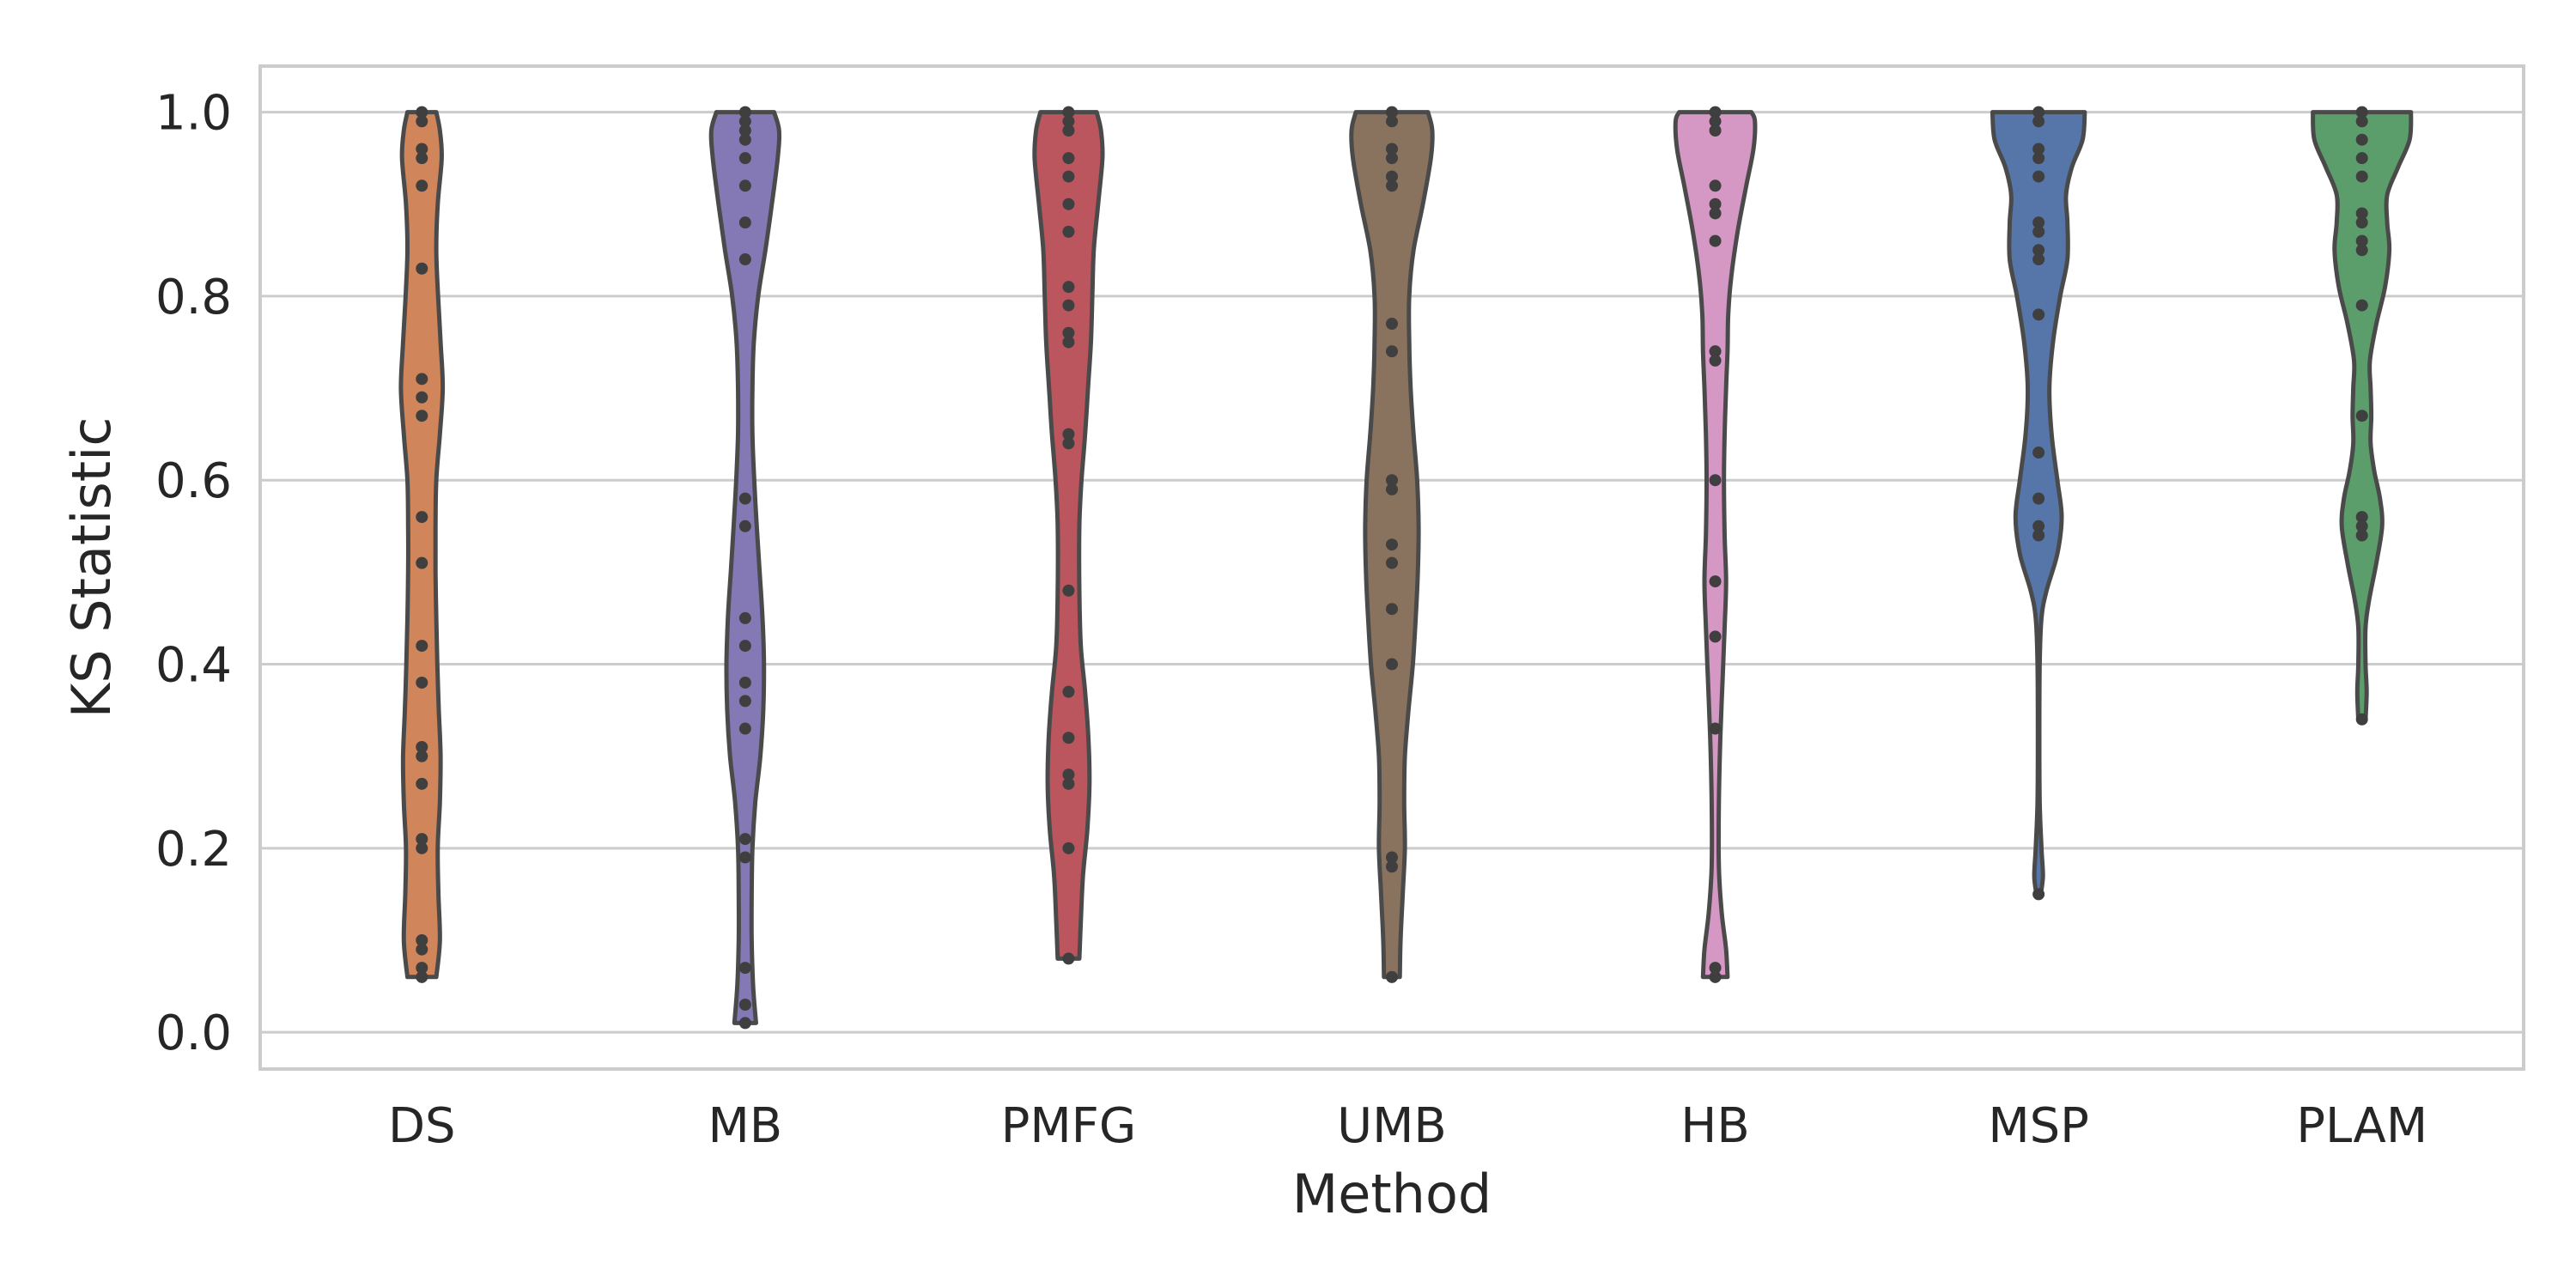 The width and height of the screenshot is (2576, 1288). I want to click on x-tick-label: MSP, so click(2039, 1126).